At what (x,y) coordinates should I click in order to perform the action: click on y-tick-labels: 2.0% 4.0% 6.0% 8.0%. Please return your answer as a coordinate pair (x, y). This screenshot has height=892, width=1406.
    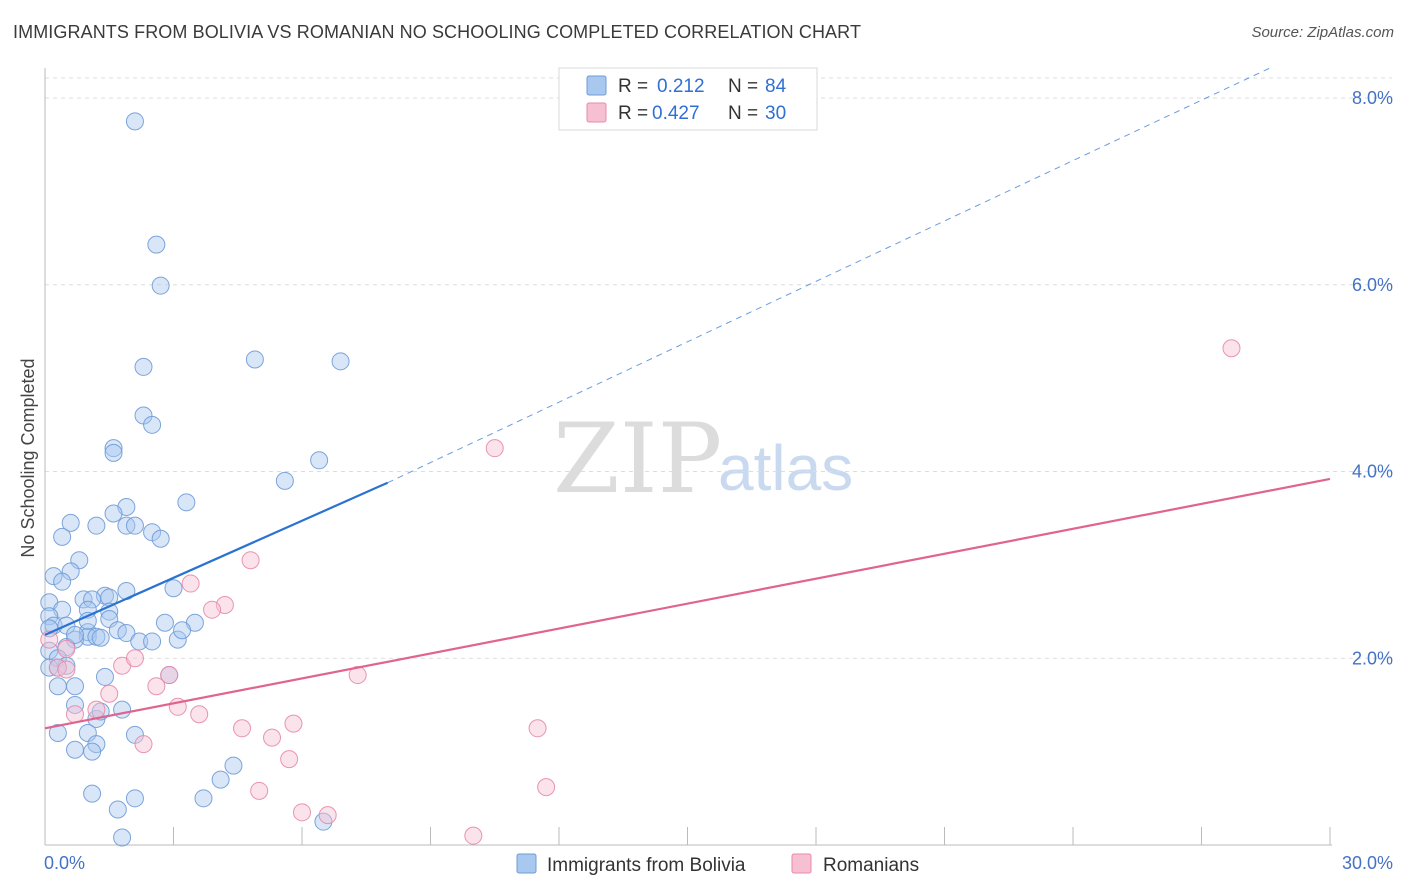
    Looking at the image, I should click on (1372, 378).